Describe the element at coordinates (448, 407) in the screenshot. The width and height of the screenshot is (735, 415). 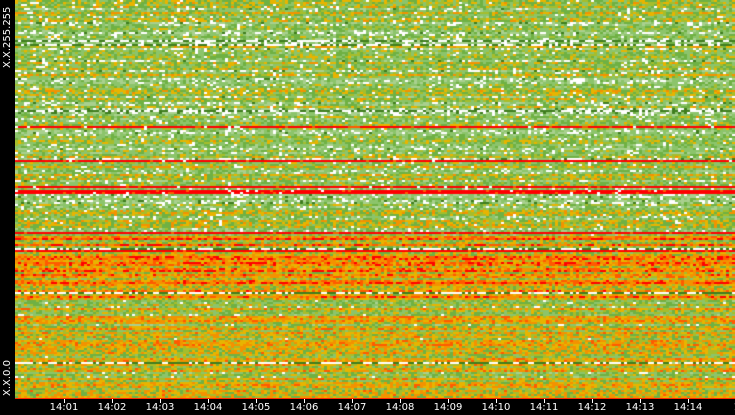
I see `x-tick-label: 14:09` at that location.